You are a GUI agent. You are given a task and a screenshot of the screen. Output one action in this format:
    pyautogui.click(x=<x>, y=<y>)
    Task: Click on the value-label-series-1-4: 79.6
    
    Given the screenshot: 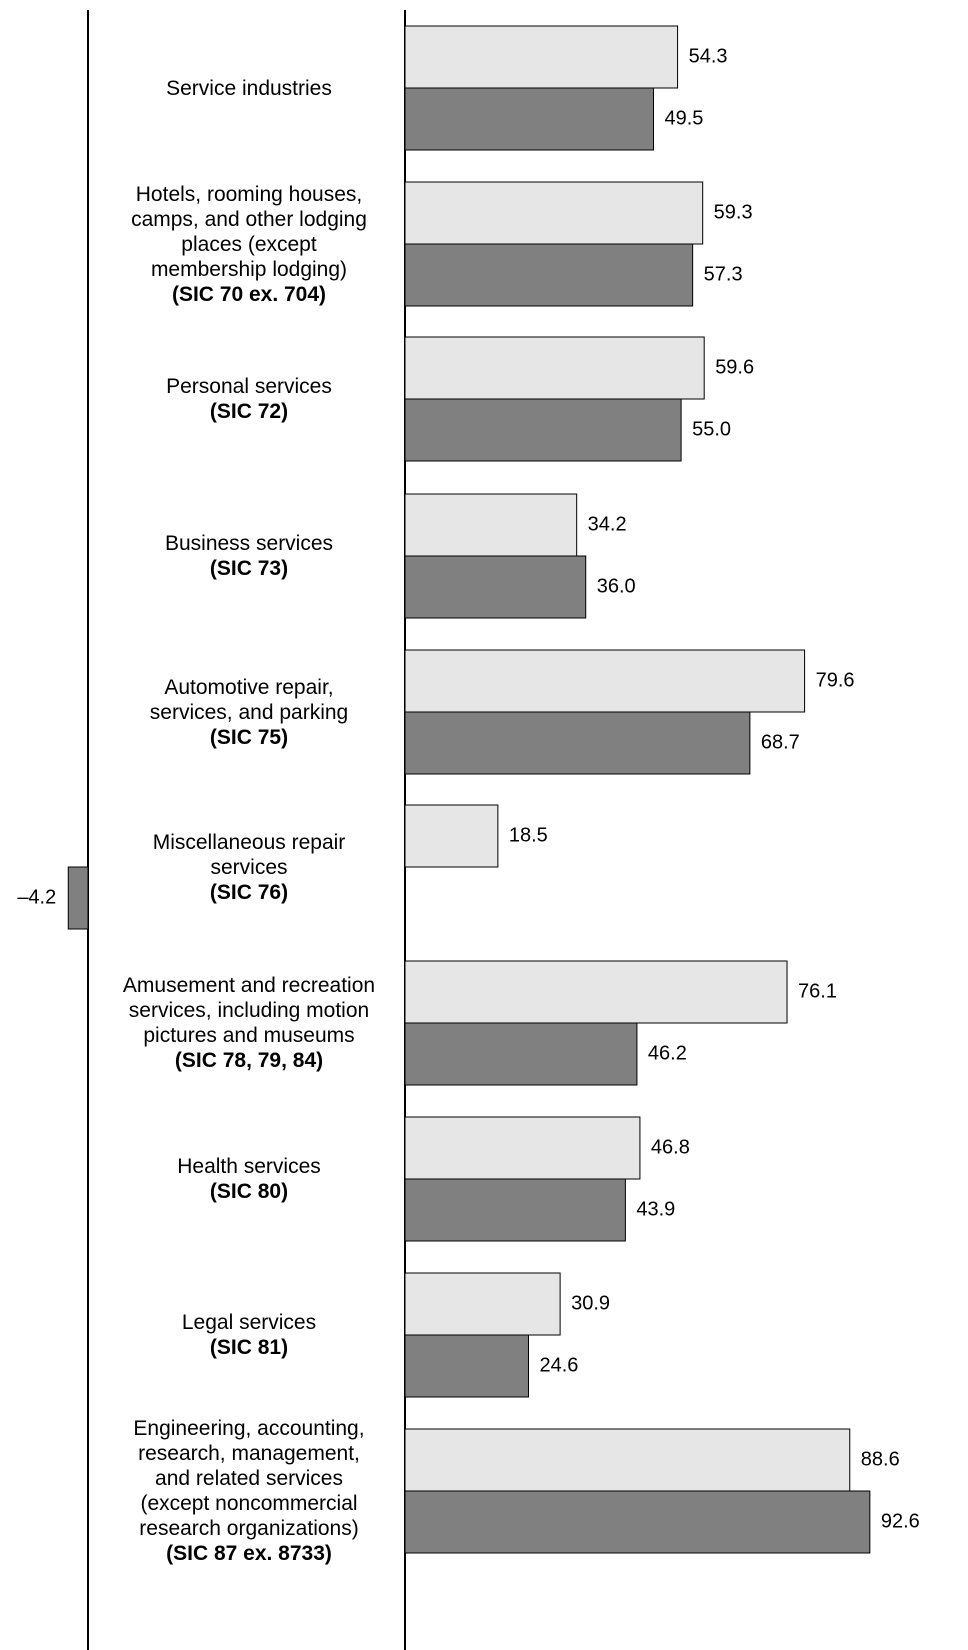 What is the action you would take?
    pyautogui.click(x=835, y=680)
    